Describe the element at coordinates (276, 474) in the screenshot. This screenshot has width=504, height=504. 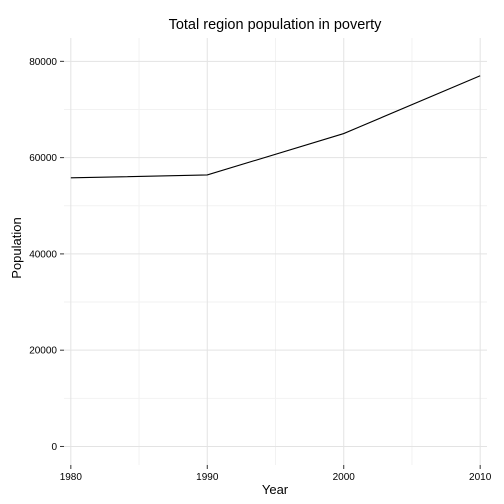
I see `x-axis-ticks: 1980 1990 2000 2010` at that location.